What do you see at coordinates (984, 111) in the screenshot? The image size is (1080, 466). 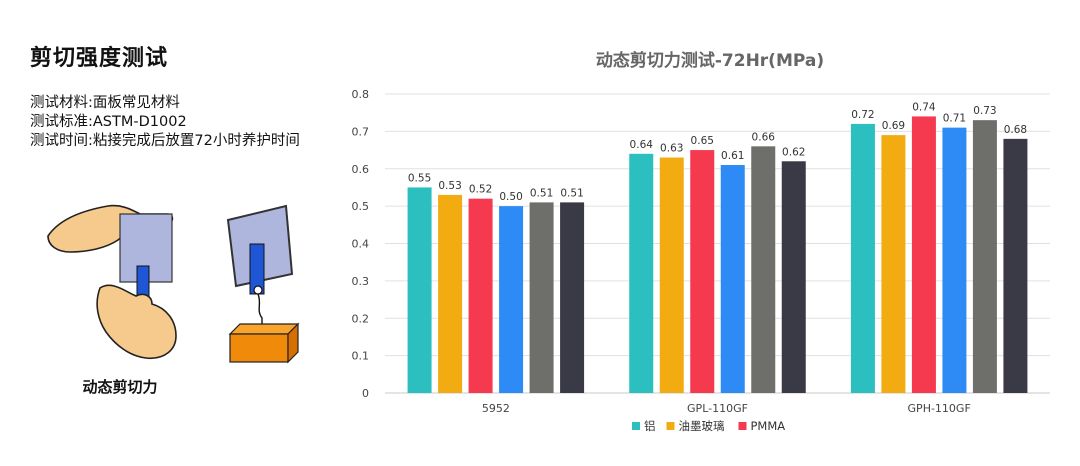 I see `data-label: 0.73` at bounding box center [984, 111].